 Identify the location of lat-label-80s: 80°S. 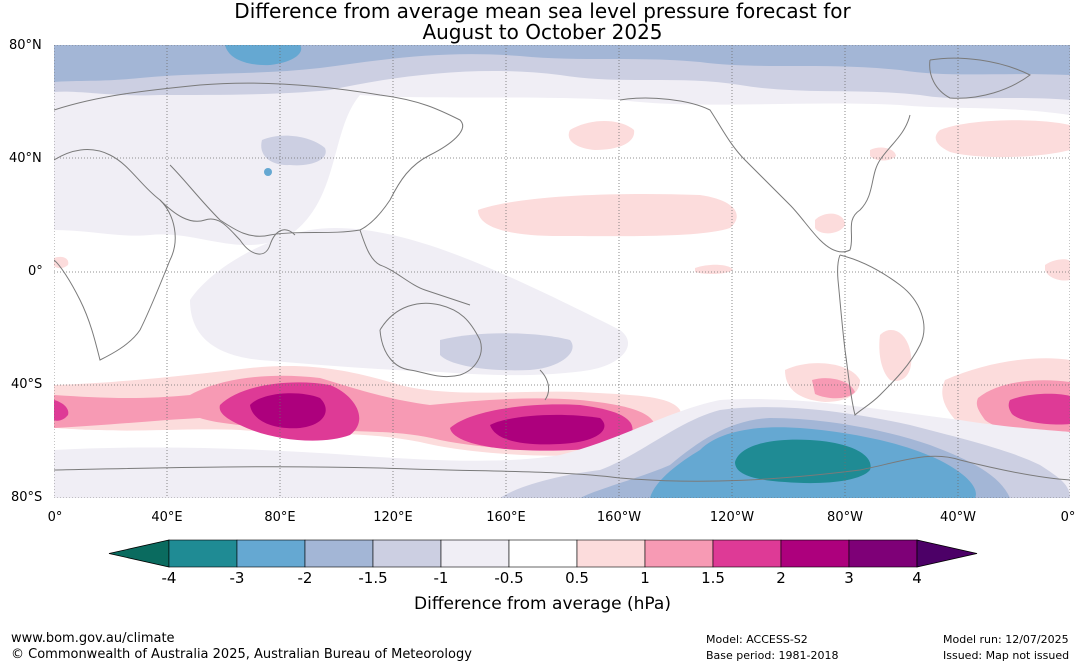
(27, 497).